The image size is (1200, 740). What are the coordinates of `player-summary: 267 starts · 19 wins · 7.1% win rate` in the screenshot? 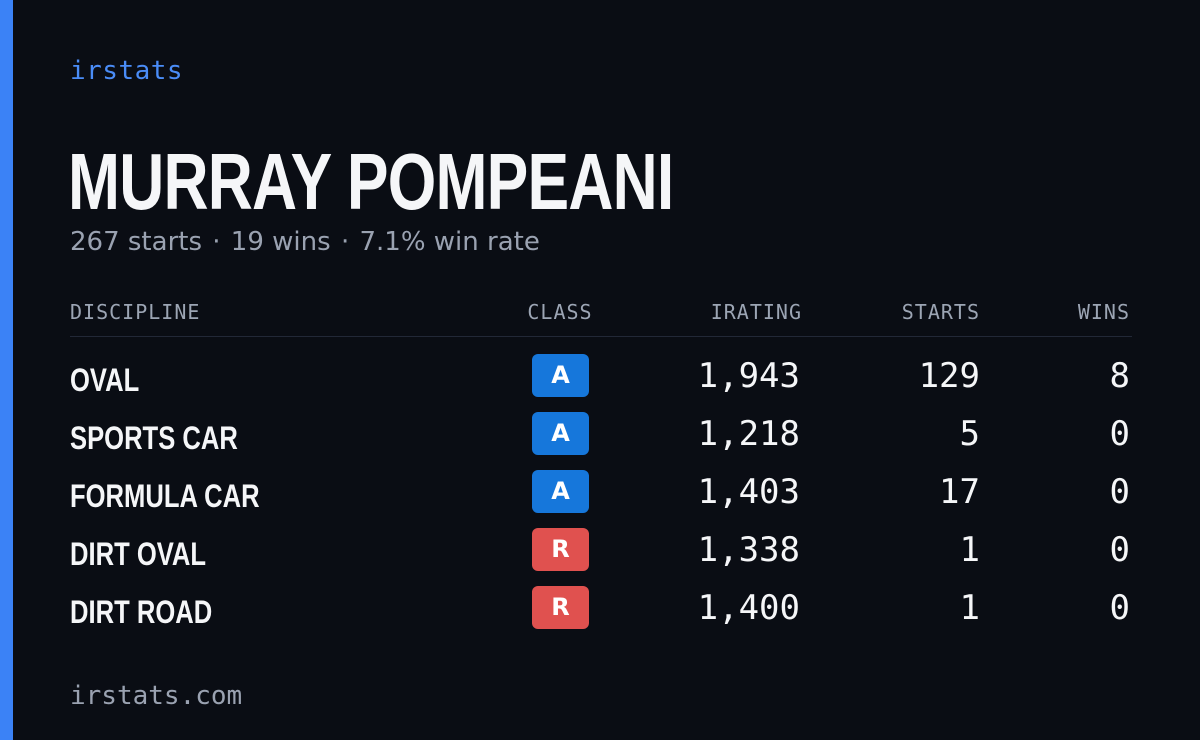 It's located at (305, 242).